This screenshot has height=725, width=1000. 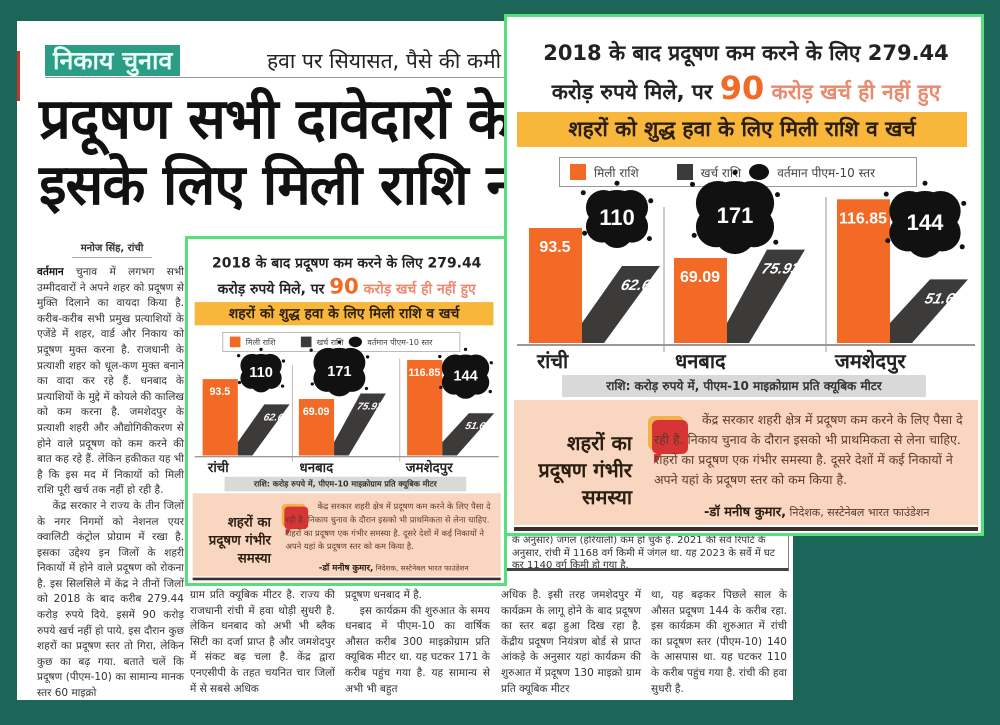 What do you see at coordinates (735, 215) in the screenshot?
I see `pm10-value-label: 171` at bounding box center [735, 215].